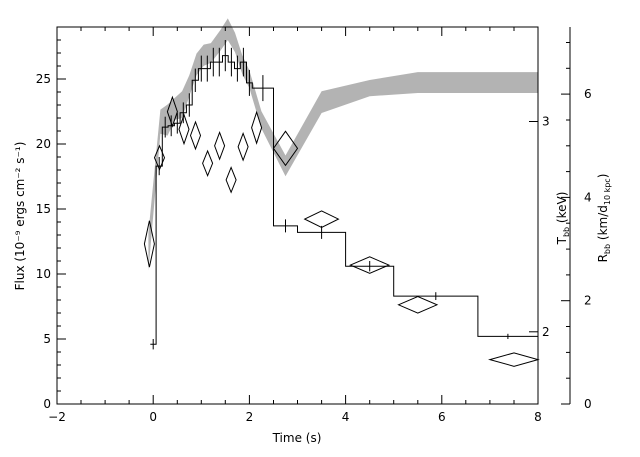 This screenshot has height=457, width=640. What do you see at coordinates (546, 122) in the screenshot?
I see `temperature-tick-label: 3` at bounding box center [546, 122].